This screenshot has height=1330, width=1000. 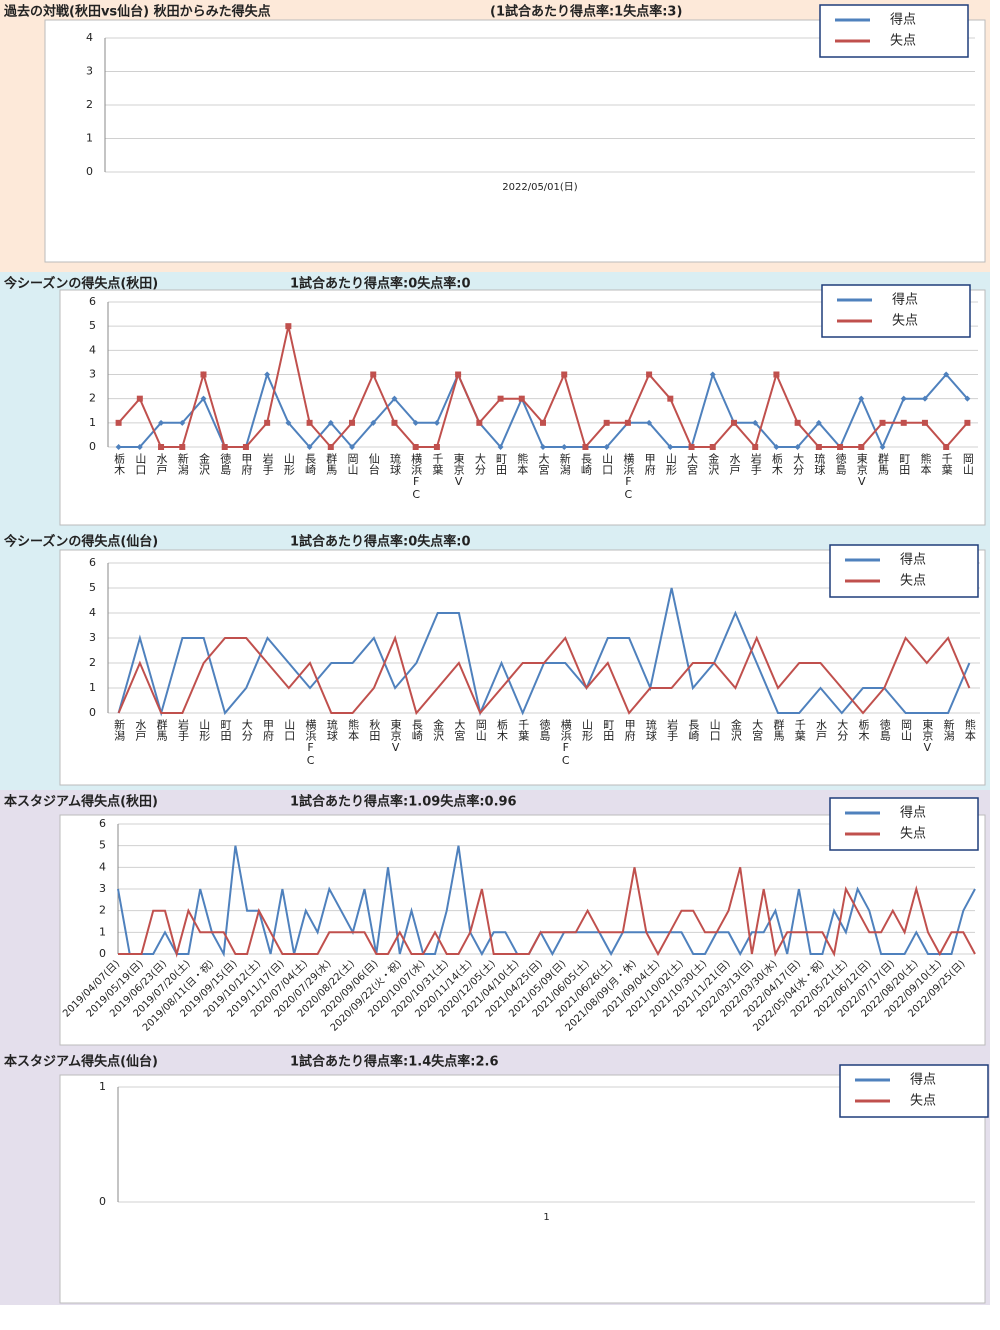 What do you see at coordinates (373, 464) in the screenshot?
I see `x-tick-label: 仙台` at bounding box center [373, 464].